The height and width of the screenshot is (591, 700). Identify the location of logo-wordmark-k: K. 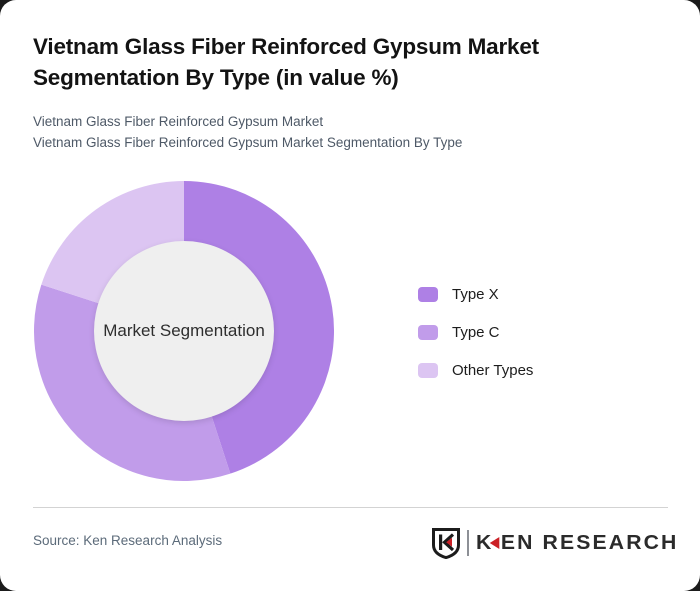
(484, 542).